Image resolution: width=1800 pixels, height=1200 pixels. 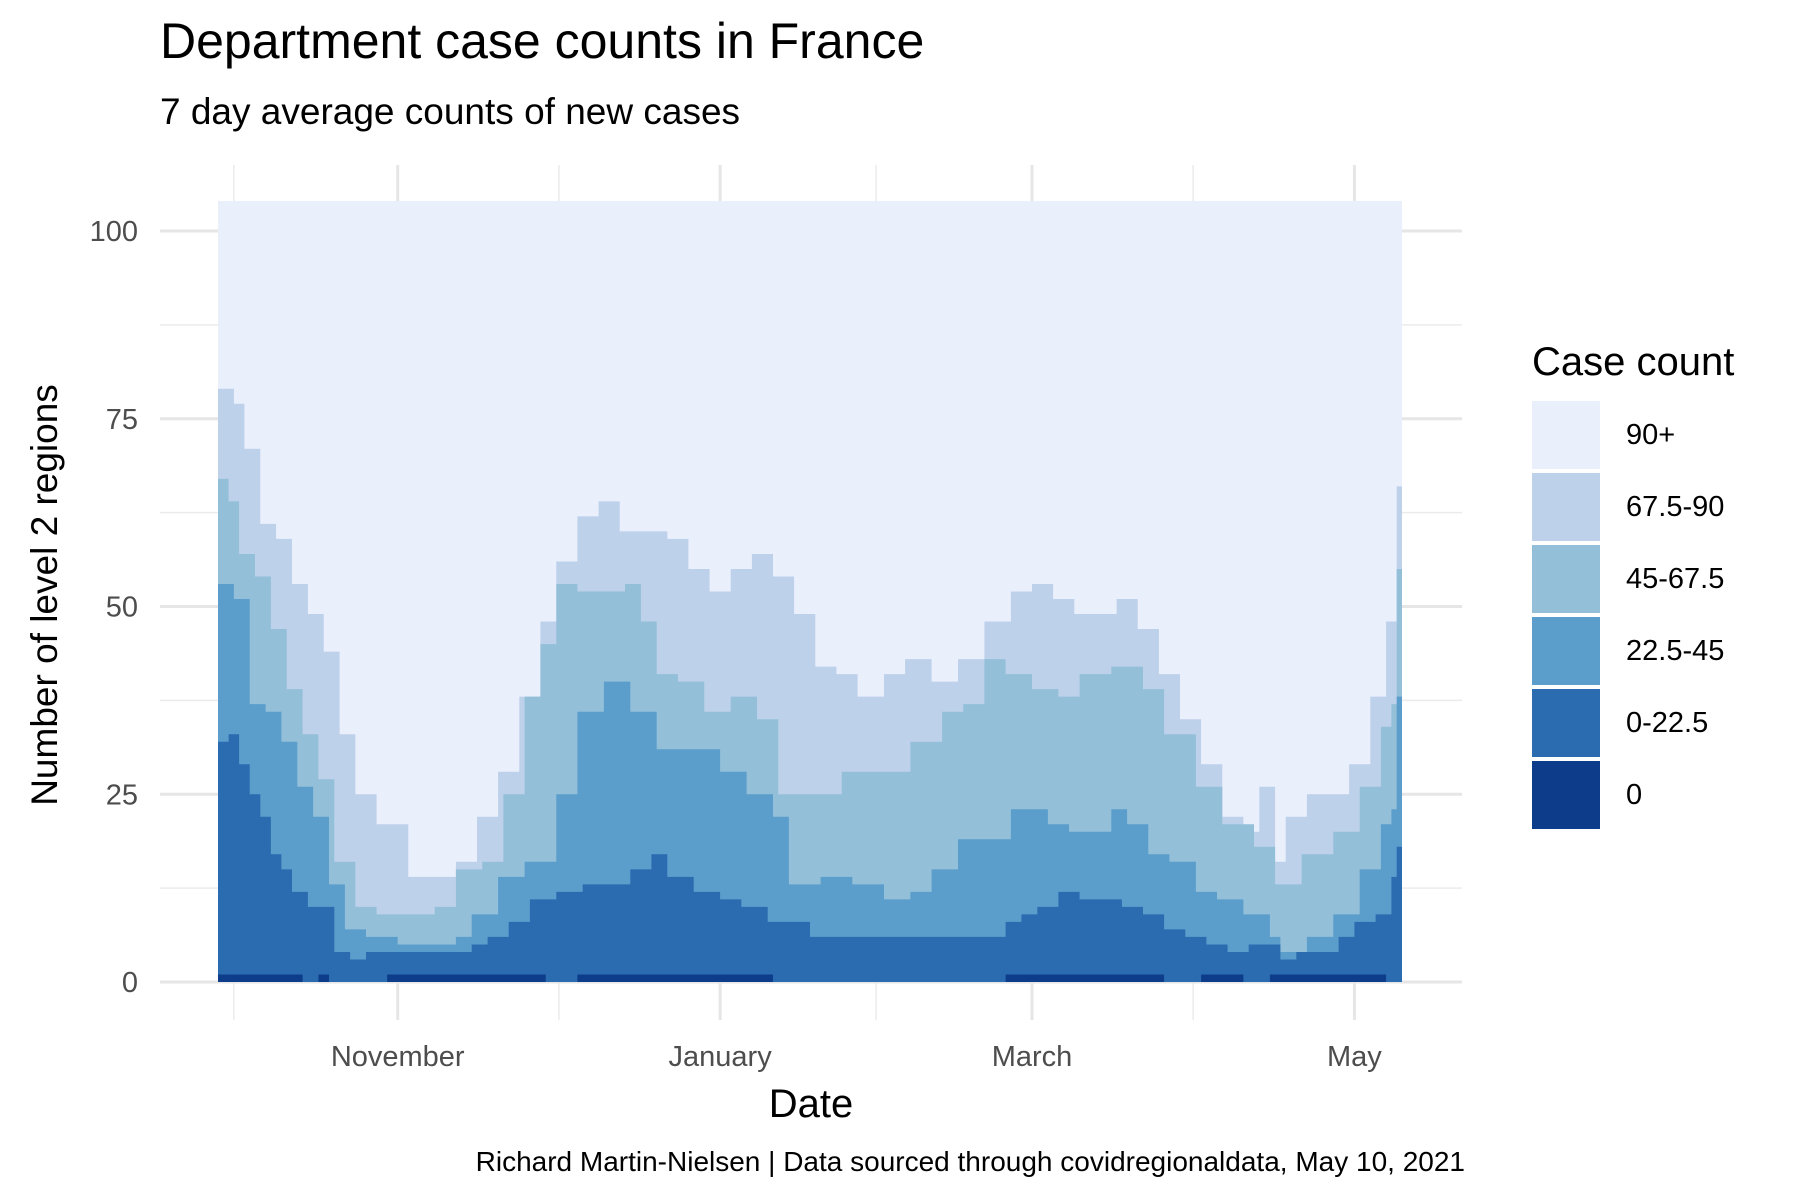 I want to click on legend-item: 22.5-45, so click(x=1633, y=651).